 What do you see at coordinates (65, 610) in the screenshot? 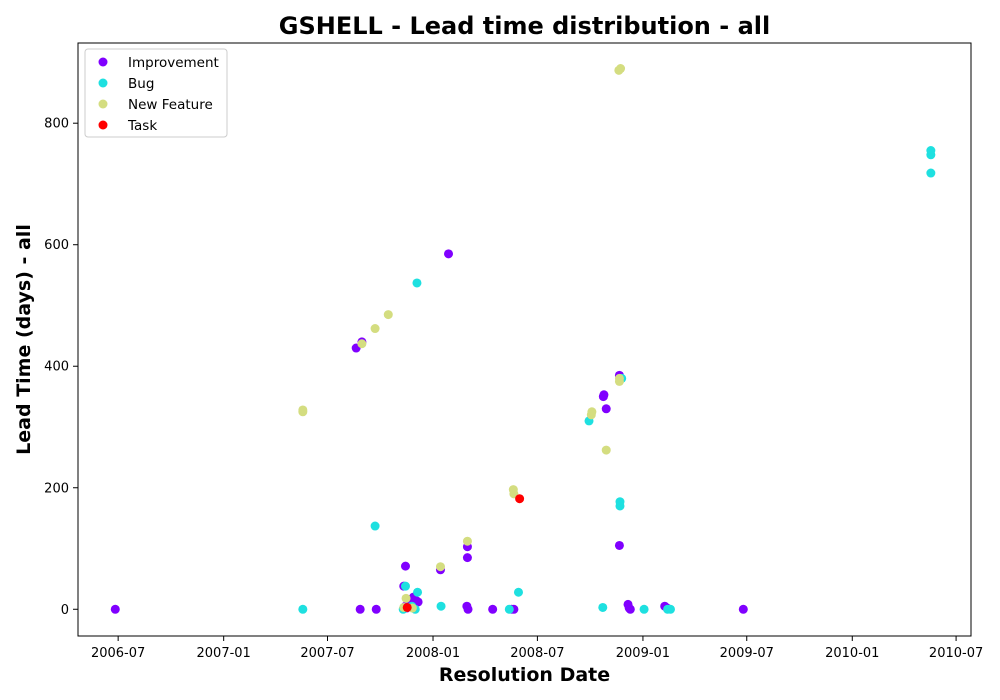
I see `y-tick-label: 0` at bounding box center [65, 610].